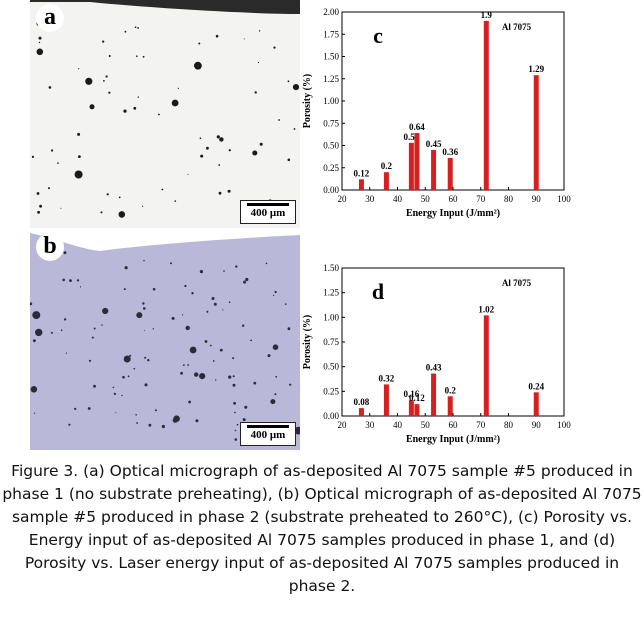 The width and height of the screenshot is (644, 621). I want to click on panel-letter: c, so click(378, 35).